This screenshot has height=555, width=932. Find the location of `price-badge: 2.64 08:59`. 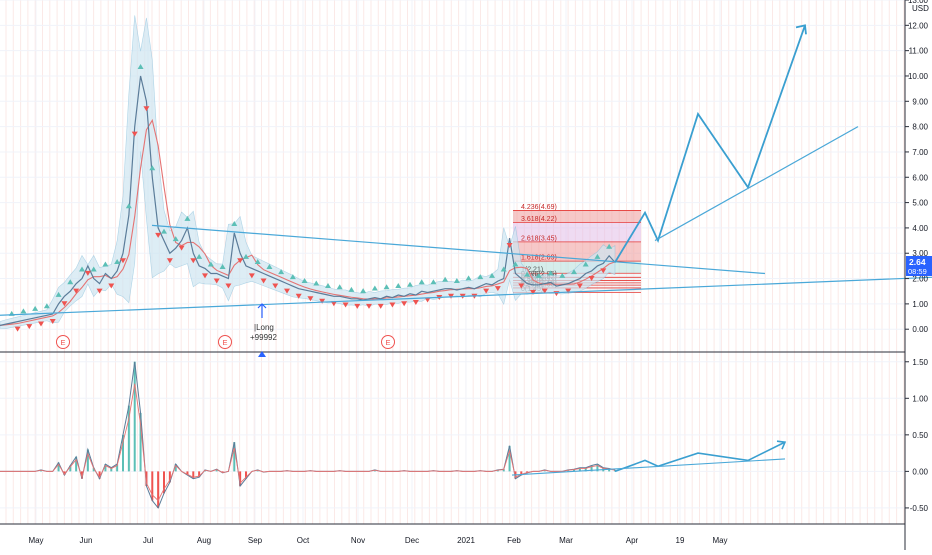

price-badge: 2.64 08:59 is located at coordinates (919, 266).